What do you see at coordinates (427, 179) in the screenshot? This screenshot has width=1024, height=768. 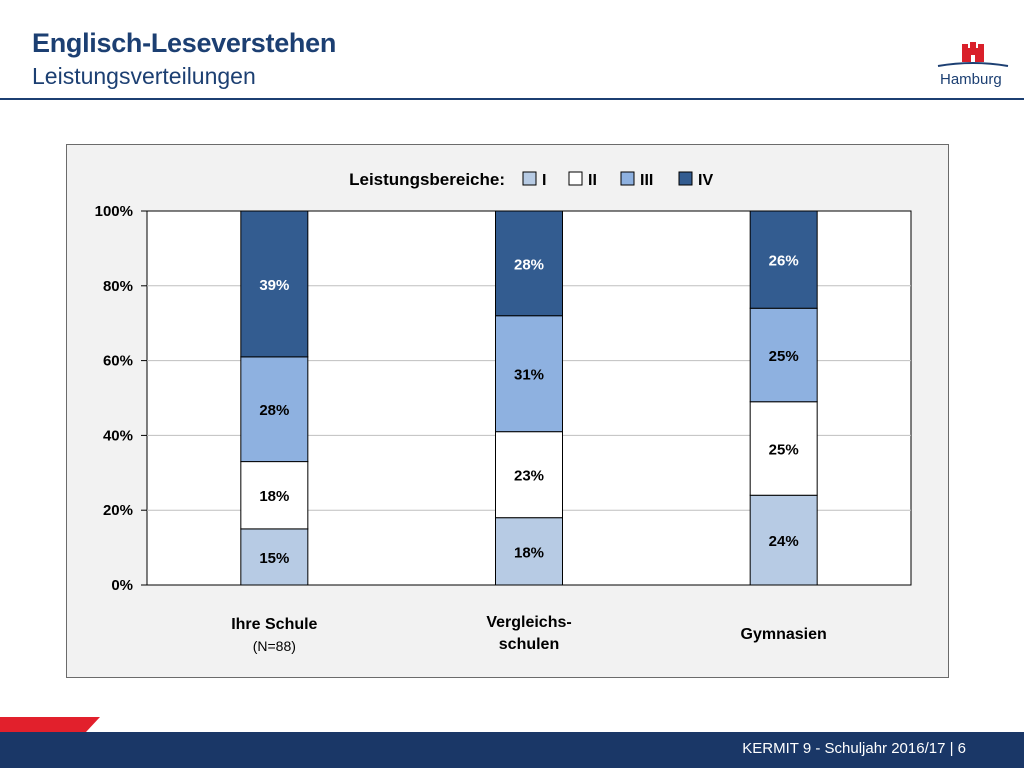 I see `legend-title: Leistungsbereiche:` at bounding box center [427, 179].